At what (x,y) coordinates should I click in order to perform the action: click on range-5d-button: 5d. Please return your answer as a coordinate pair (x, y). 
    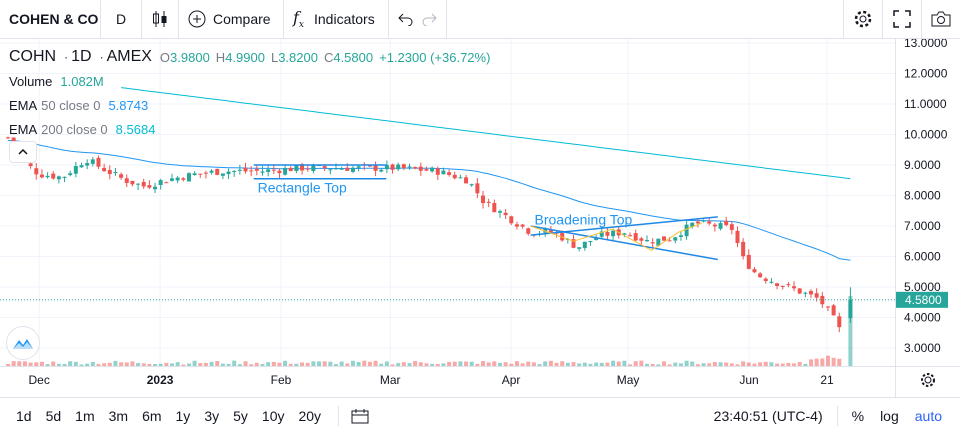
    Looking at the image, I should click on (53, 415).